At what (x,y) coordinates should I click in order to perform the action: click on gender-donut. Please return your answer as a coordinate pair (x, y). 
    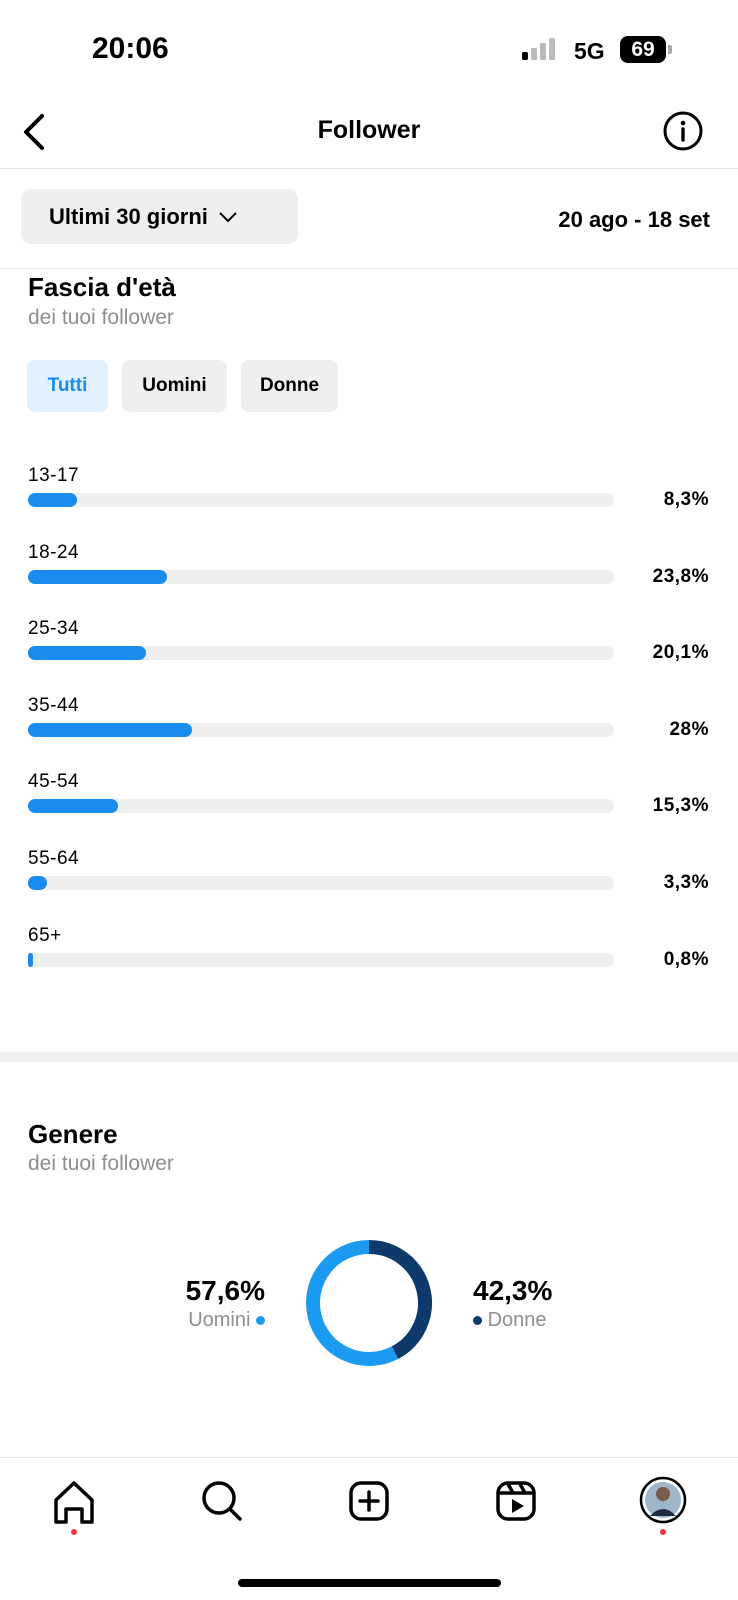
    Looking at the image, I should click on (369, 1303).